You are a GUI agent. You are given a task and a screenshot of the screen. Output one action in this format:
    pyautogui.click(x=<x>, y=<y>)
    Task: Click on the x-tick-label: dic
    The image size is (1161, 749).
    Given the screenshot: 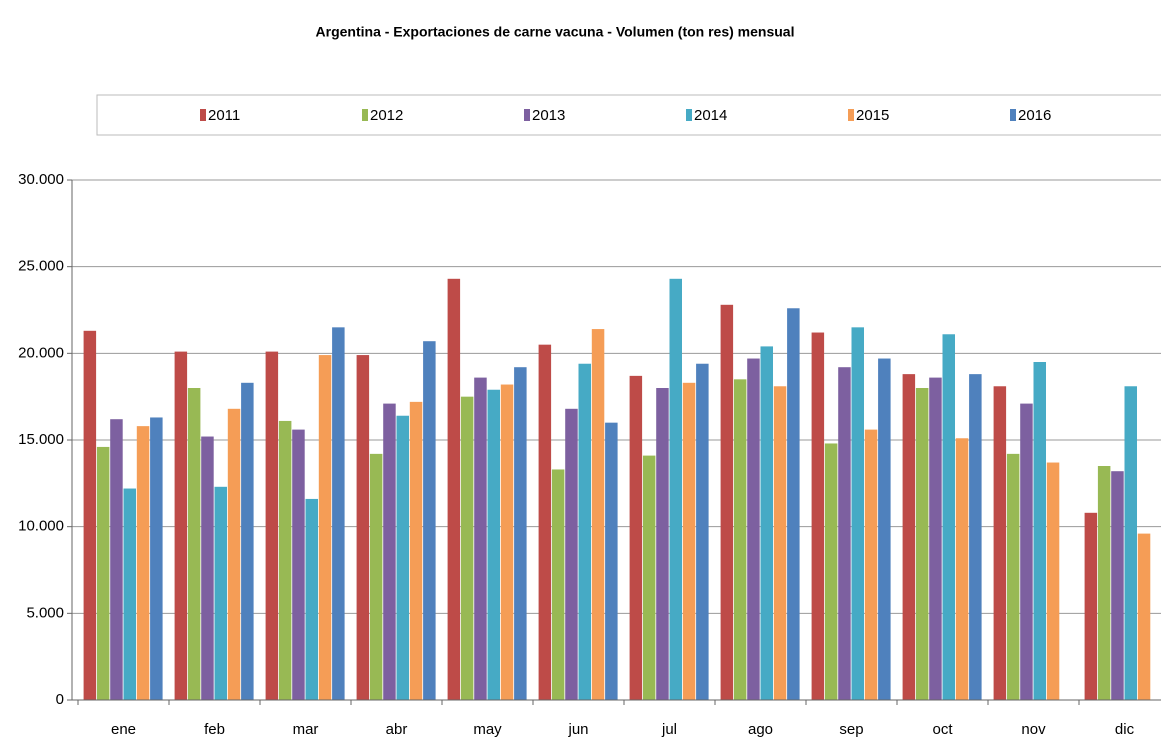 What is the action you would take?
    pyautogui.click(x=1125, y=729)
    